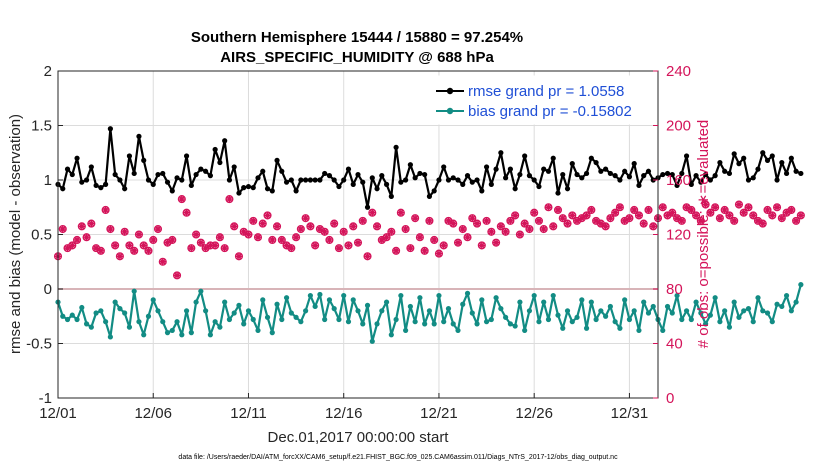  What do you see at coordinates (41, 126) in the screenshot?
I see `y-tick-label: 1.5` at bounding box center [41, 126].